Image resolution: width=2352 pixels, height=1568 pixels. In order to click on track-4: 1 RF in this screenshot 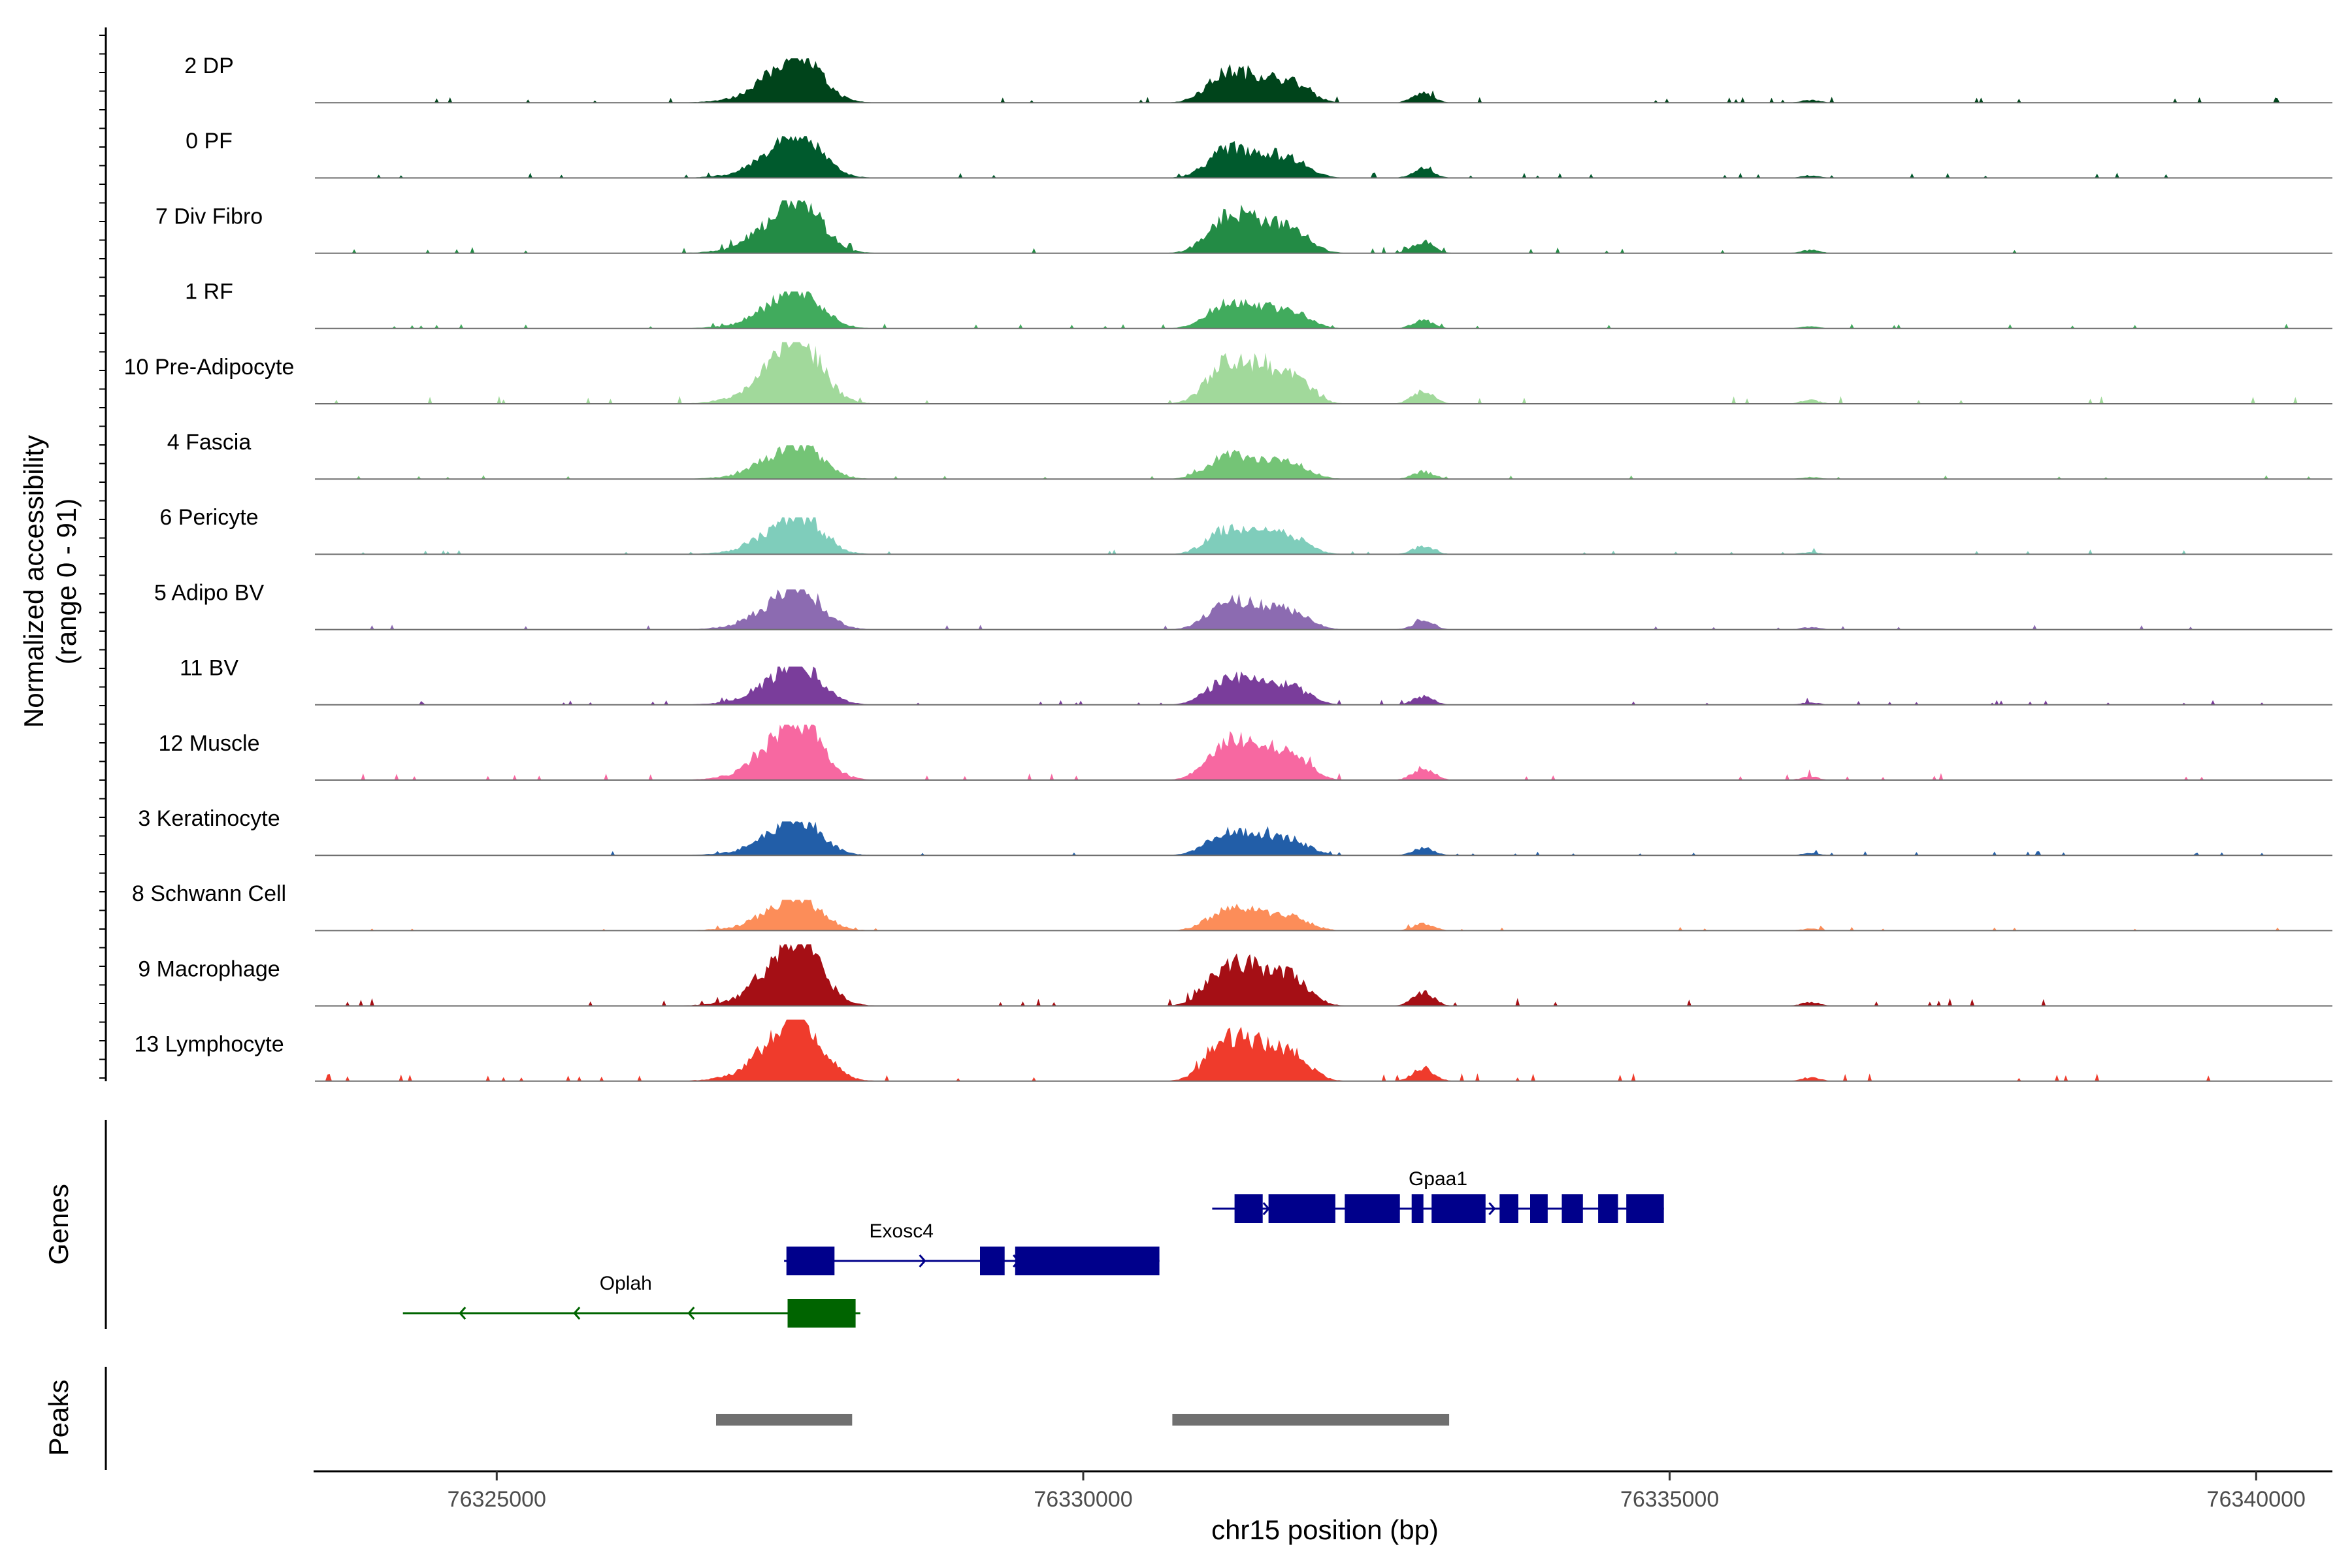, I will do `click(1258, 304)`.